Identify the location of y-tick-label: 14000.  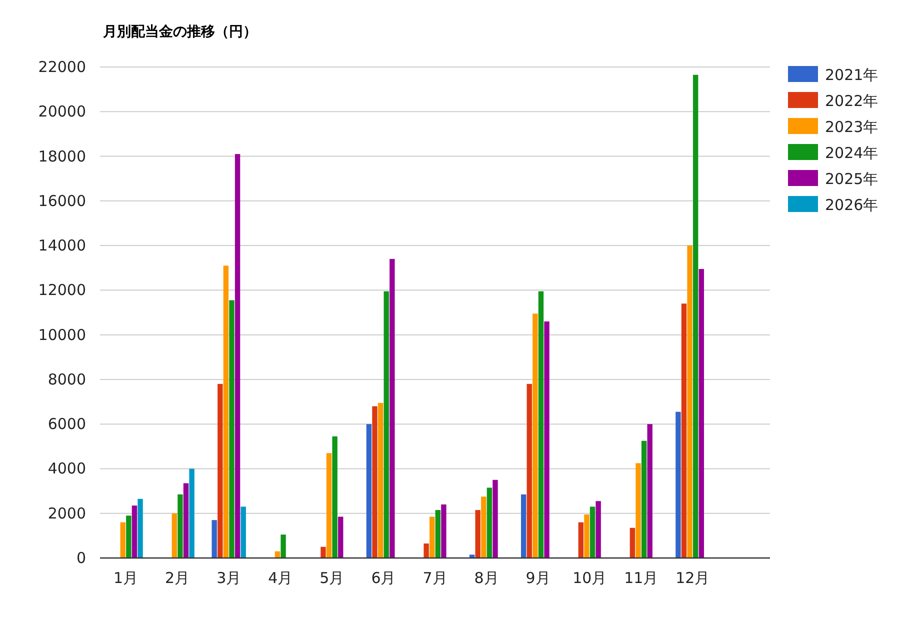
(62, 245).